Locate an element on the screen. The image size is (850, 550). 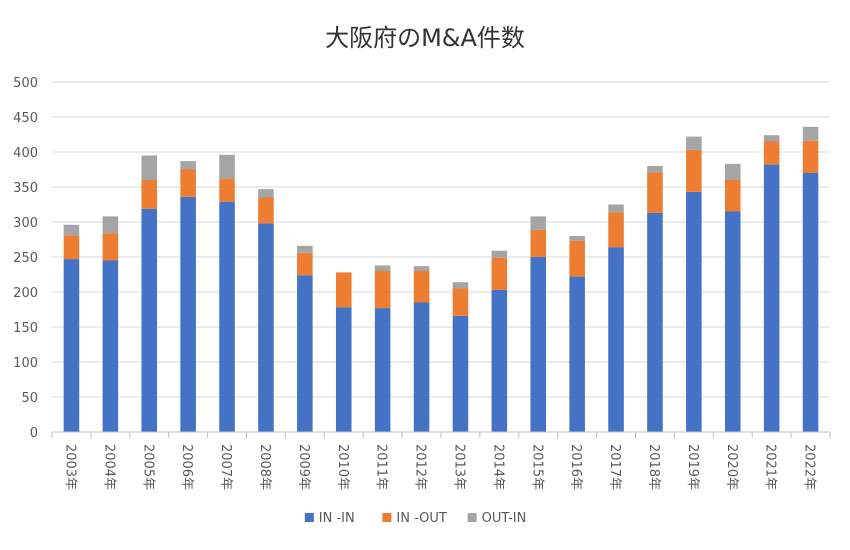
x-tick-label: 2006年 is located at coordinates (186, 467).